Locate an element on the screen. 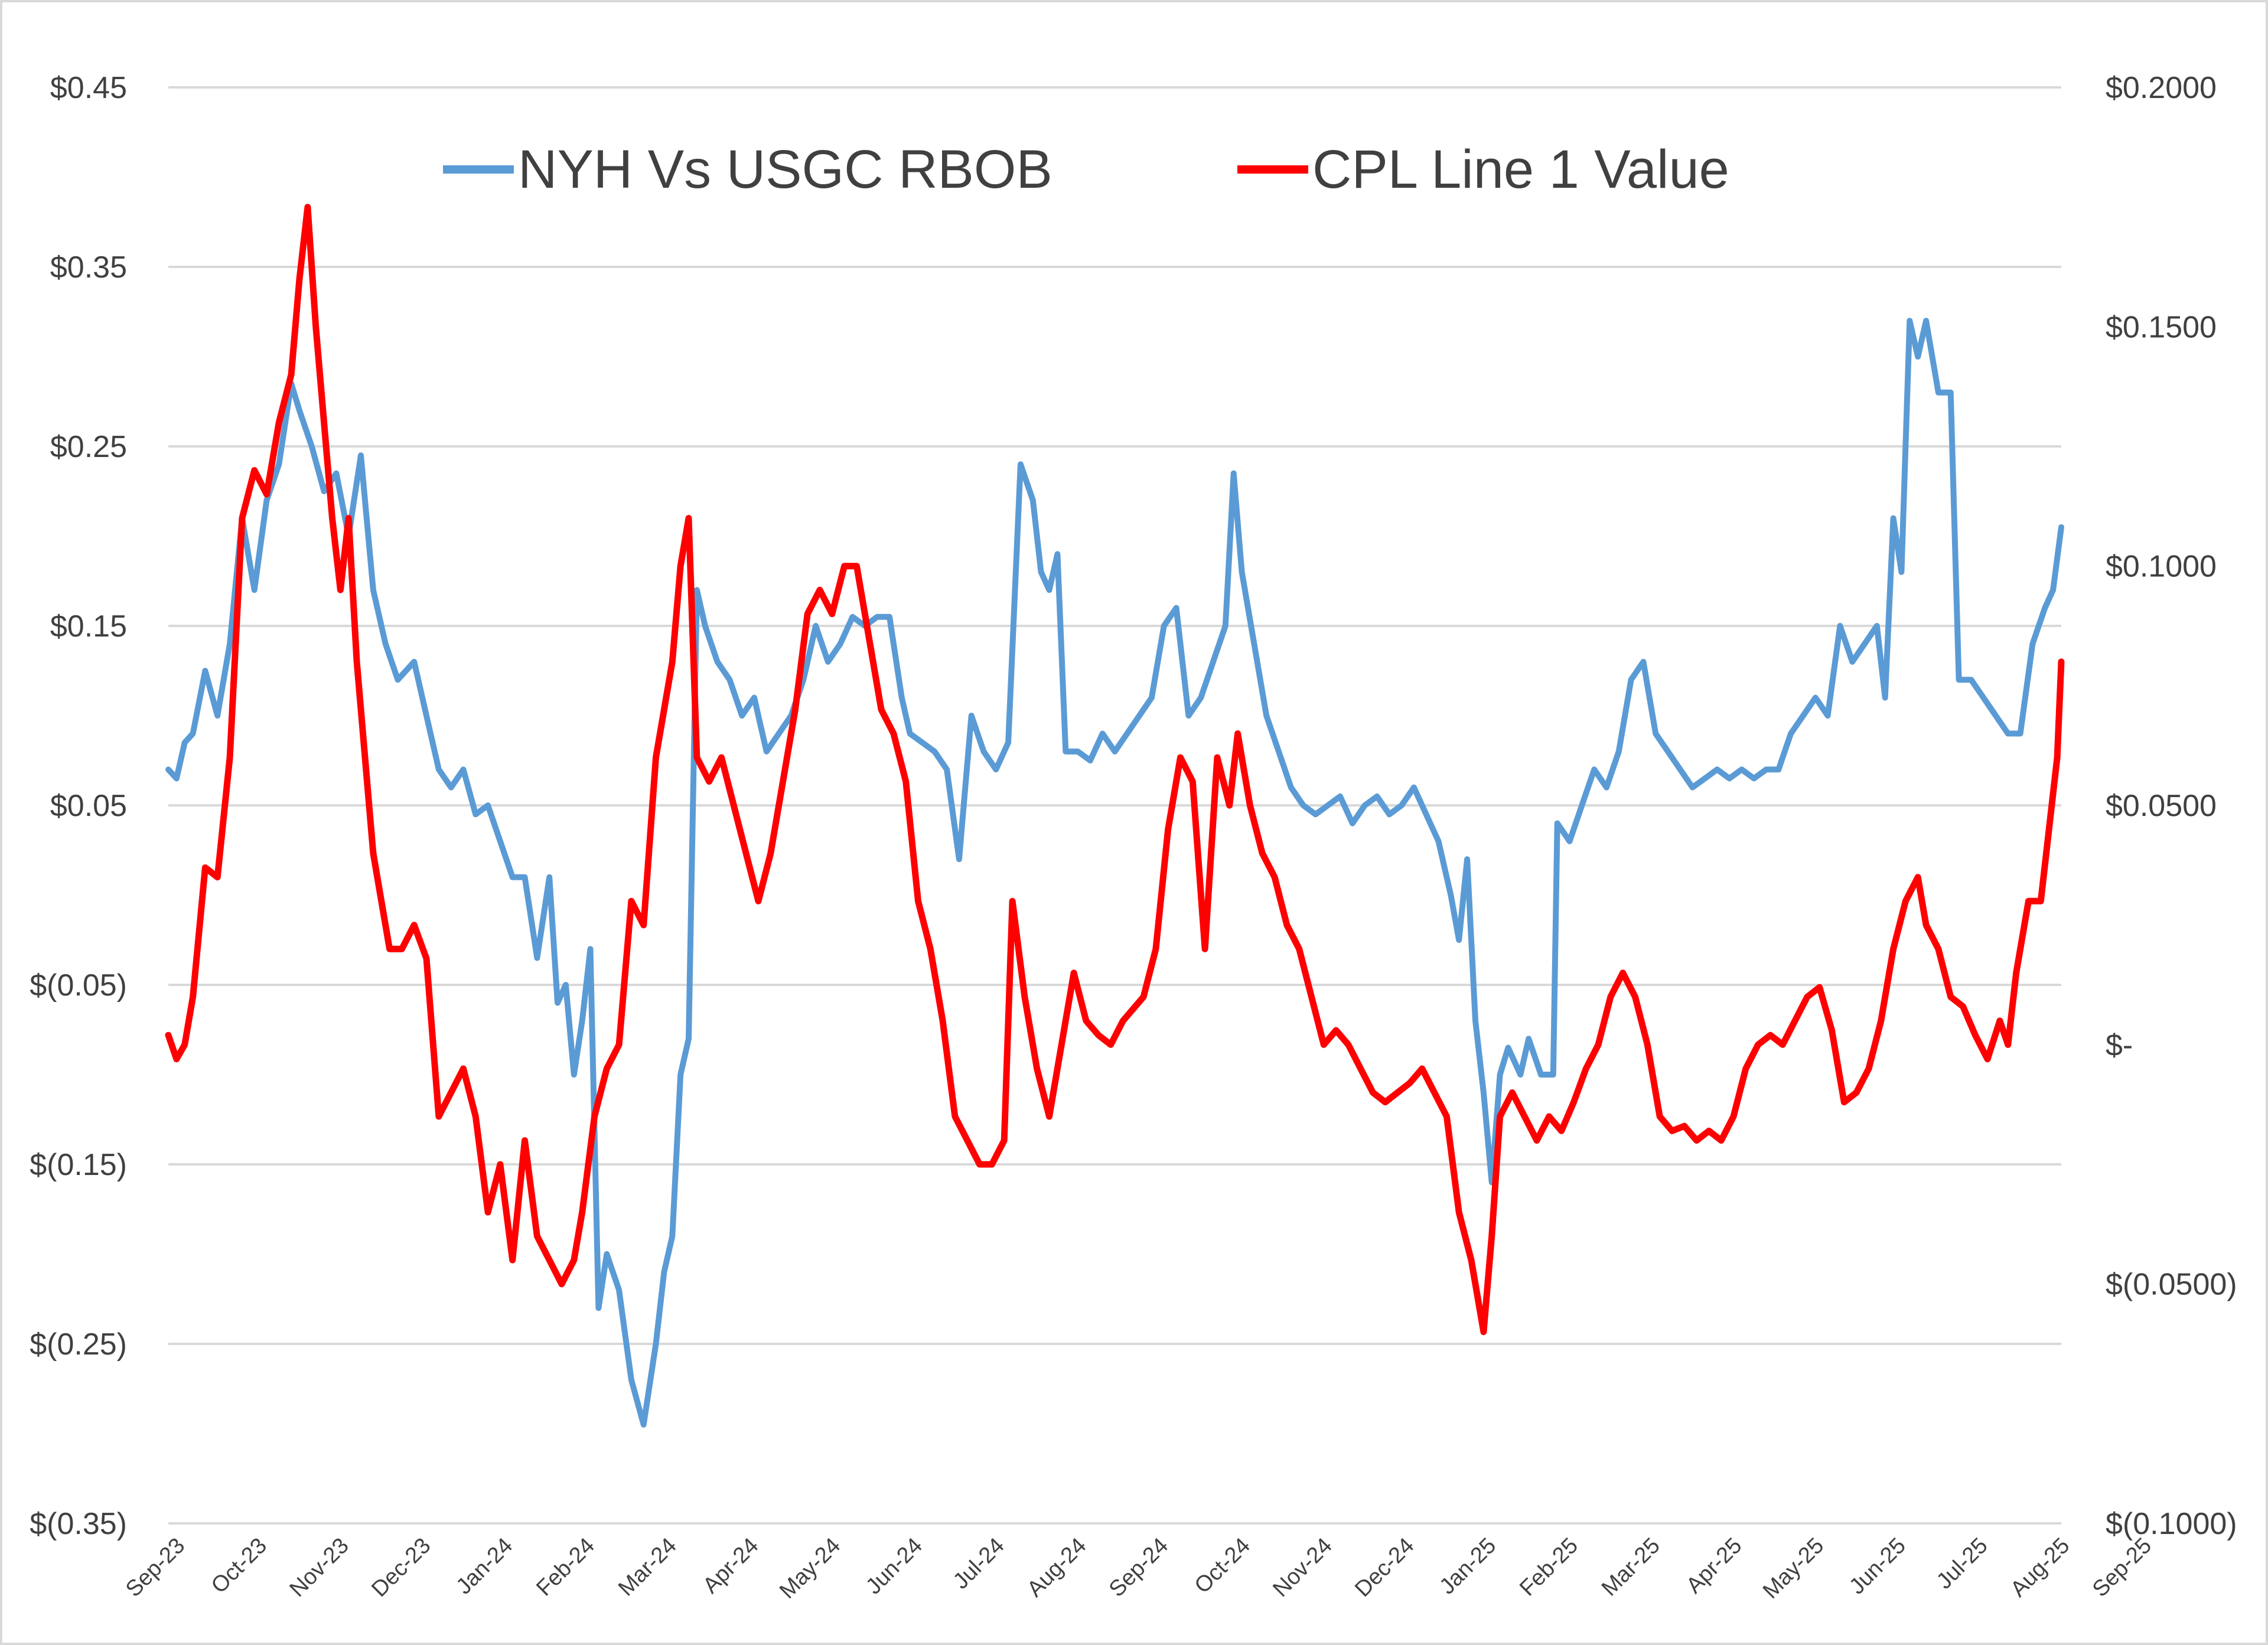 Image resolution: width=2268 pixels, height=1645 pixels. right-tick-label: $- is located at coordinates (2119, 1045).